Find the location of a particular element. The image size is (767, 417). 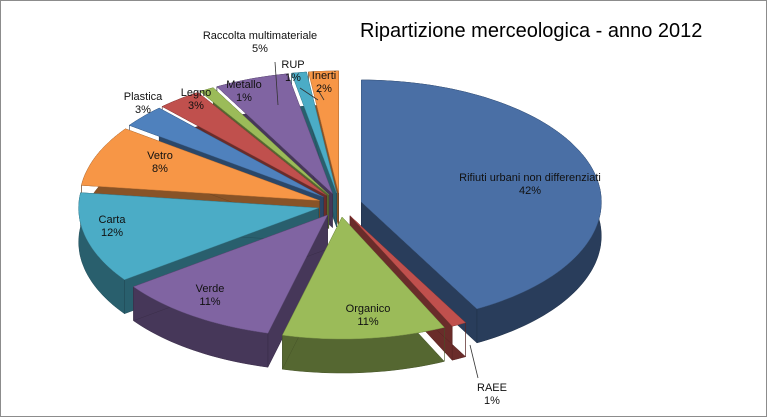

category-label: Rifiuti urbani non differenziati is located at coordinates (530, 178).